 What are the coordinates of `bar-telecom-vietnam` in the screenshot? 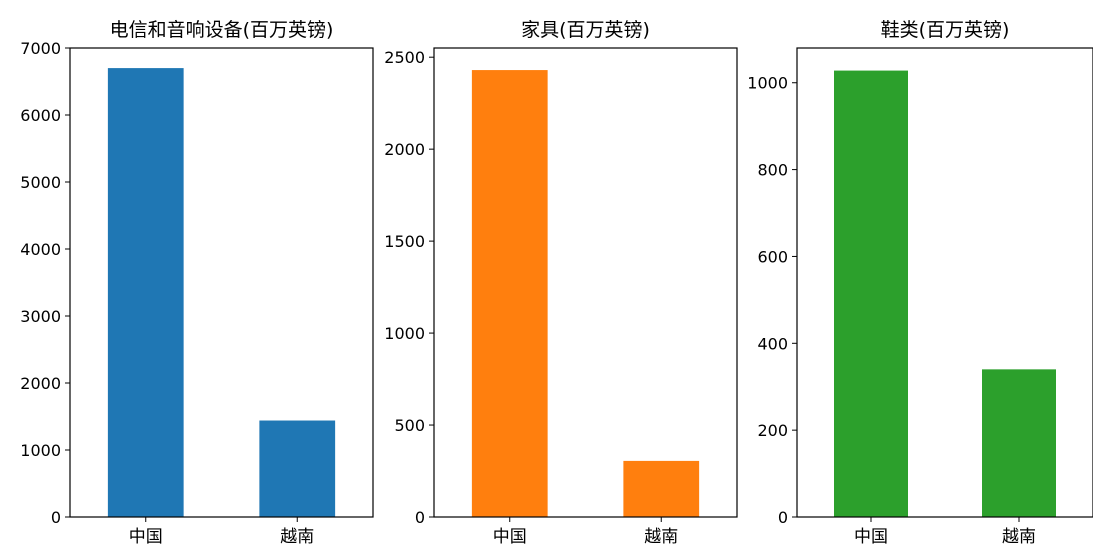 It's located at (297, 468).